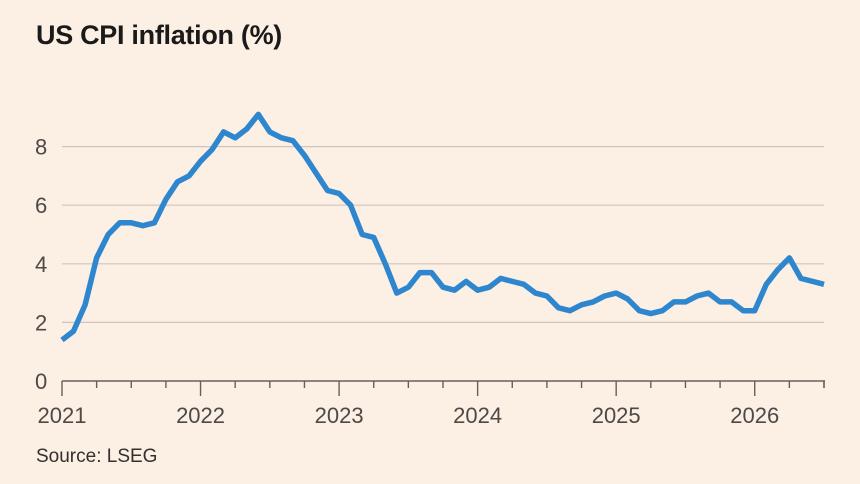 This screenshot has height=484, width=860. What do you see at coordinates (616, 415) in the screenshot?
I see `x-tick-label-2025: 2025` at bounding box center [616, 415].